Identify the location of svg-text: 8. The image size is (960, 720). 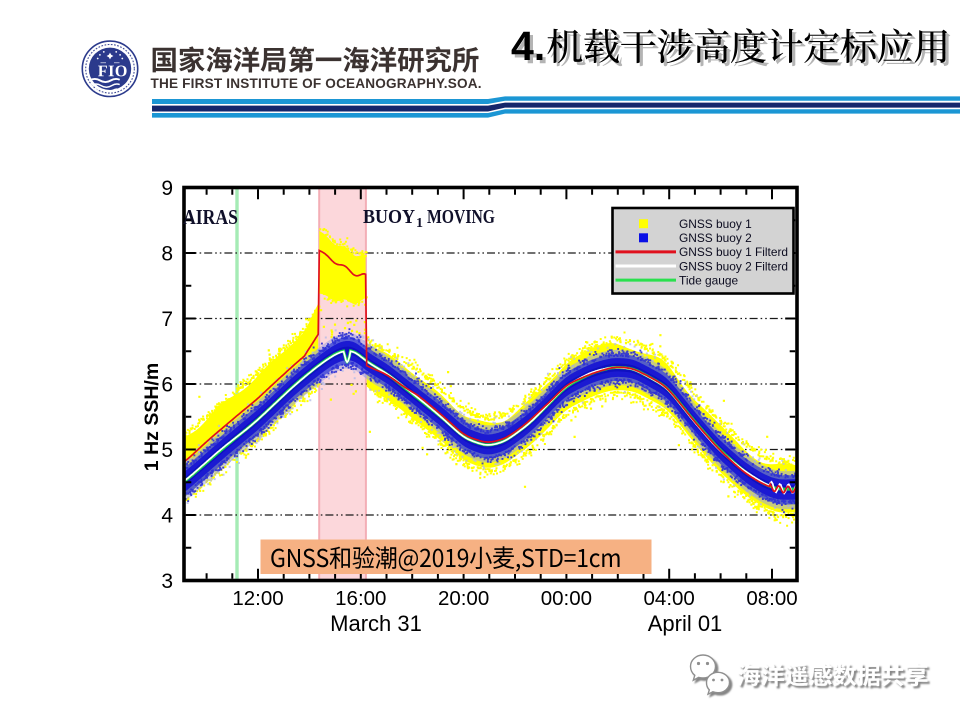
(167, 254).